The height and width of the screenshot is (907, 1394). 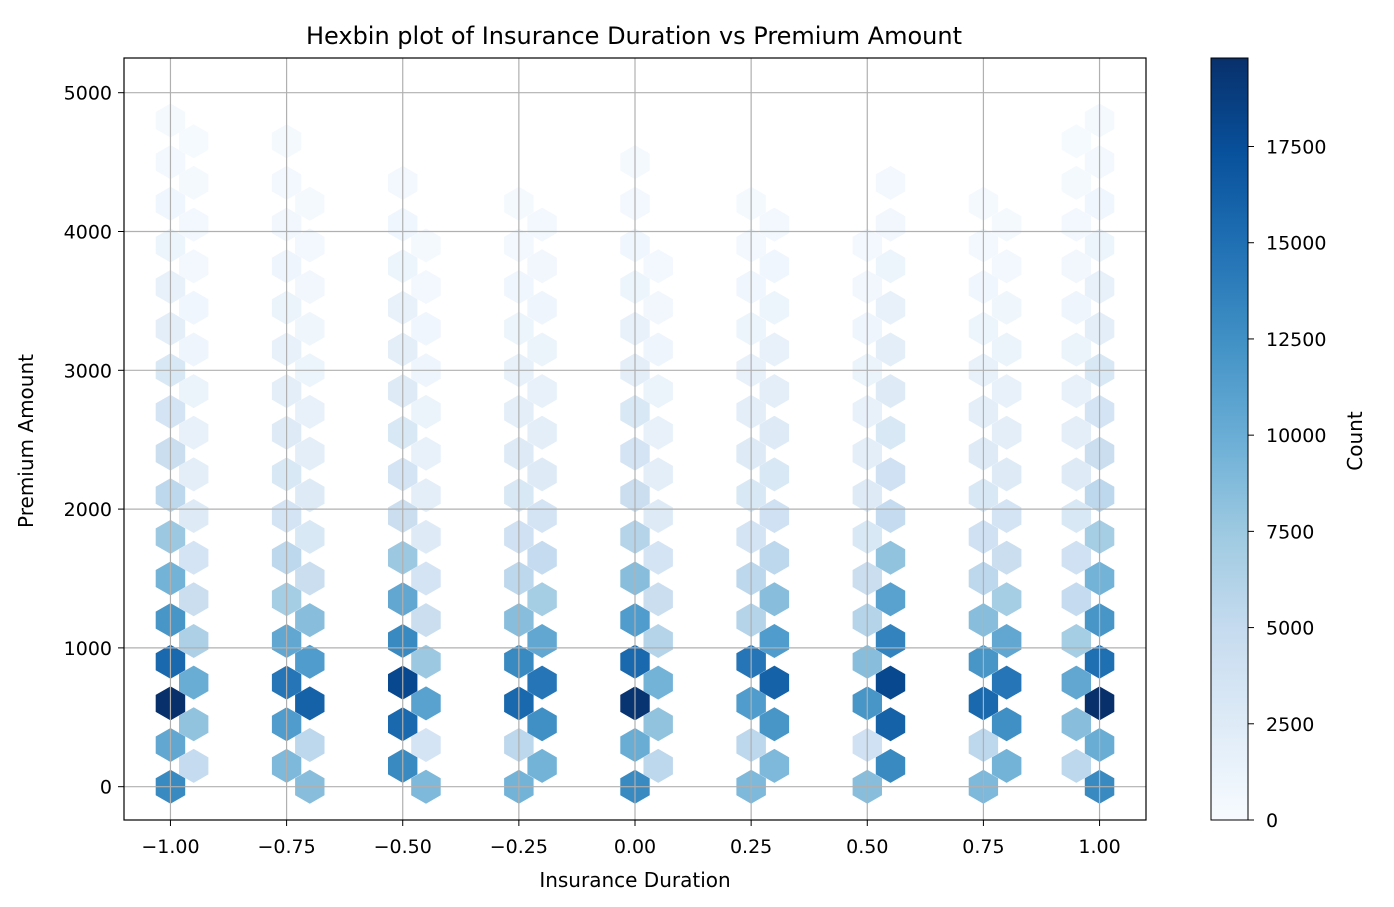 I want to click on colorbar-tick-label: 12500, so click(x=1296, y=340).